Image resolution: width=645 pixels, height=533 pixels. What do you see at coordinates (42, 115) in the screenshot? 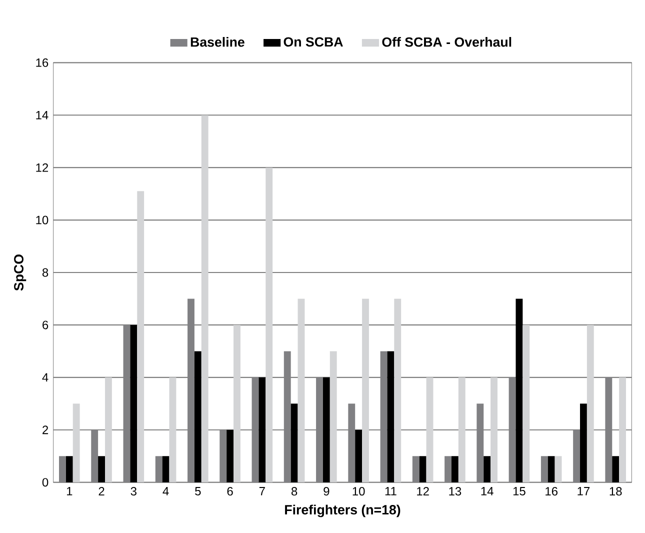
I see `y-tick-label: 14` at bounding box center [42, 115].